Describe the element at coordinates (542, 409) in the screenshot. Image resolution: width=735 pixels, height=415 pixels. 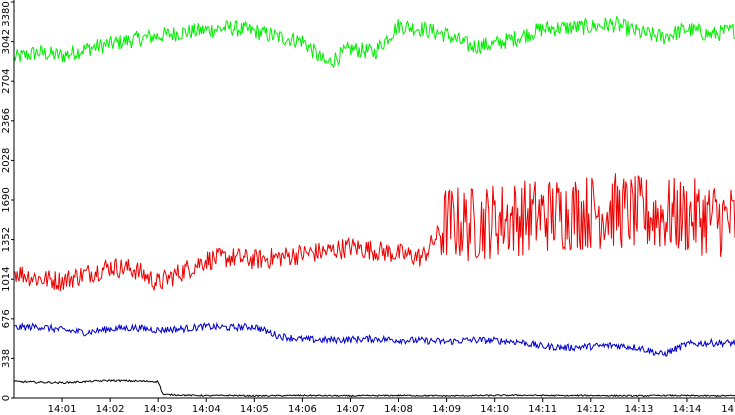
I see `x-tick-label: 14:11` at that location.